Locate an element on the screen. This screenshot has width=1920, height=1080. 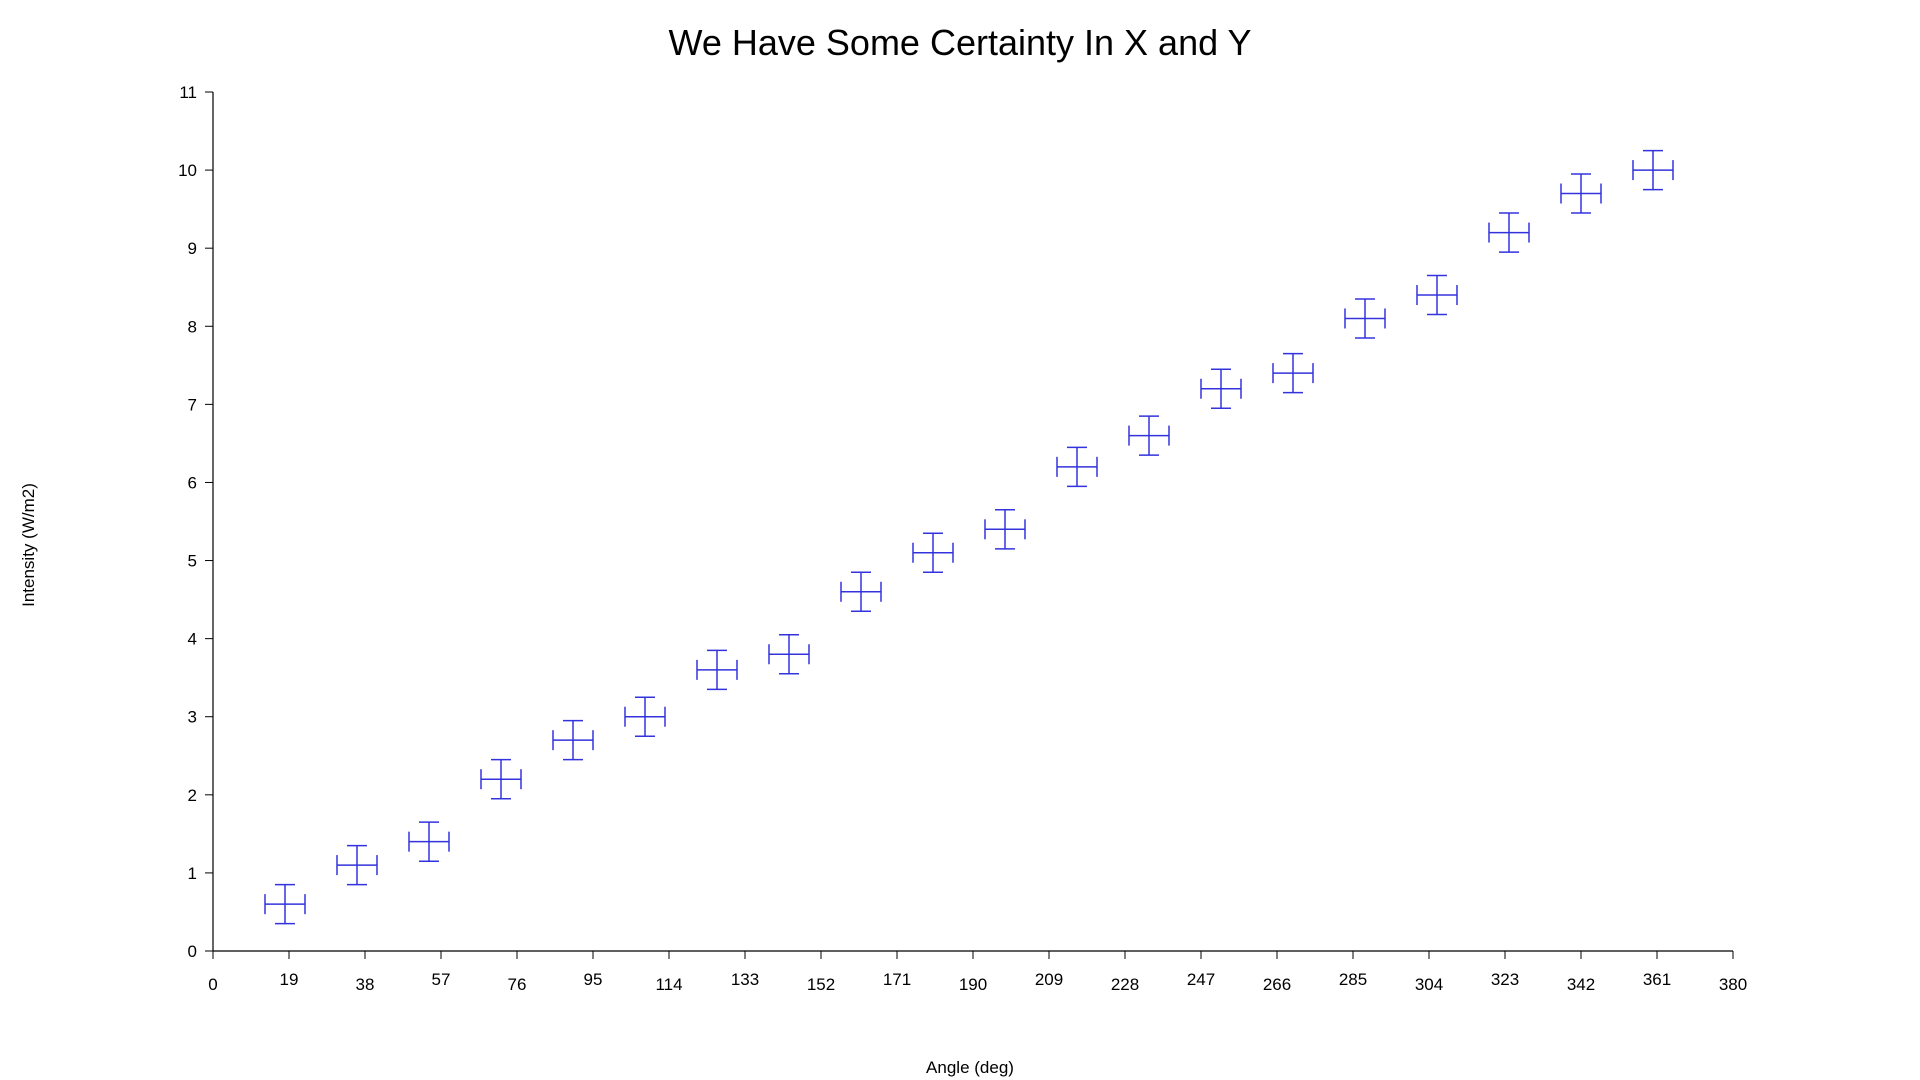
x-tick-label: 266 is located at coordinates (1277, 984).